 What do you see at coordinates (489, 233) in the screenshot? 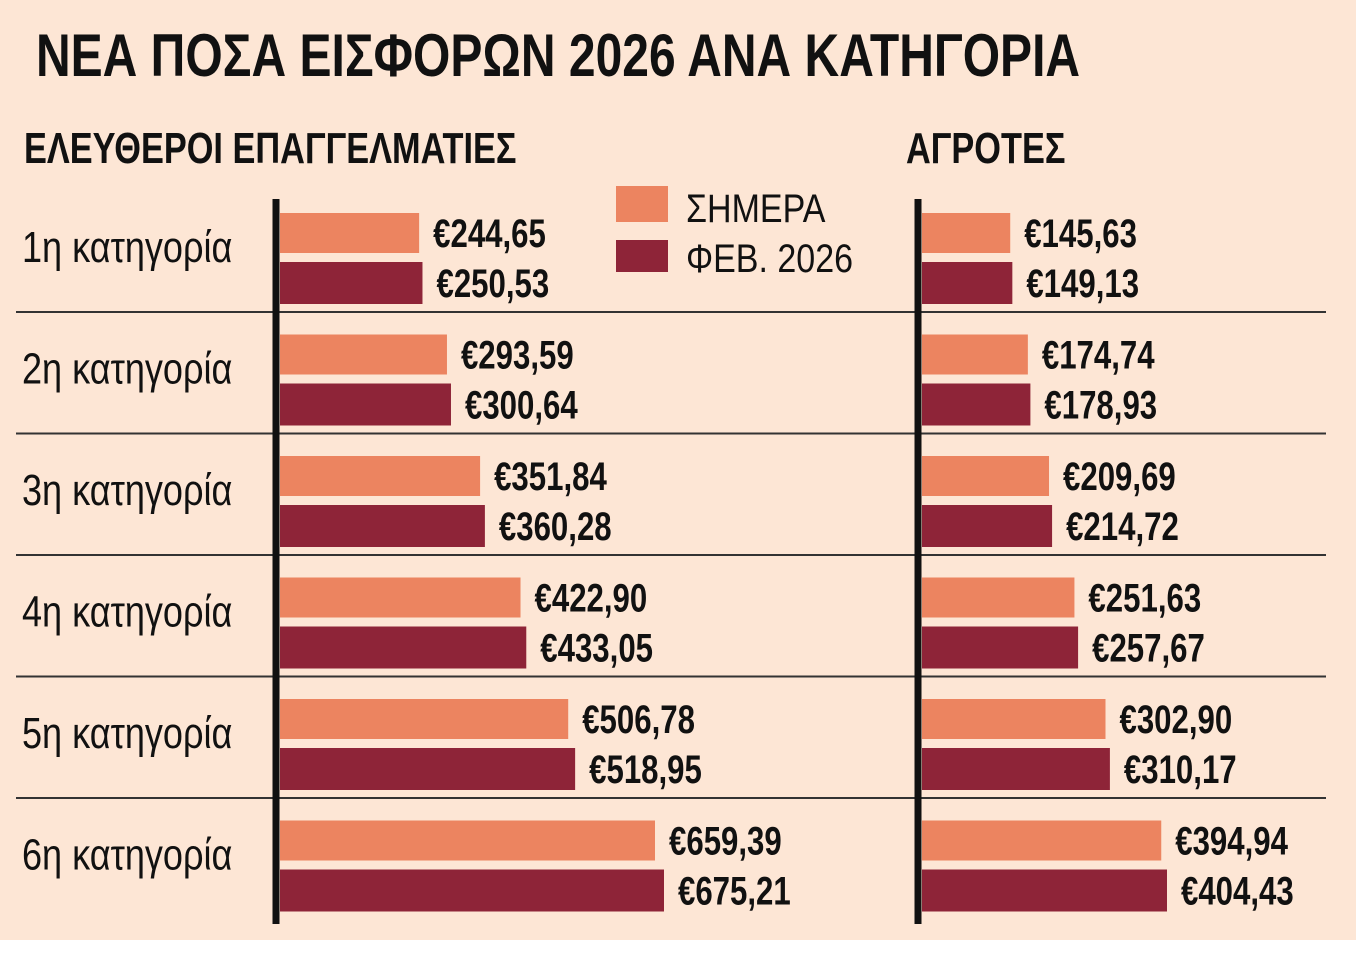
I see `value-label-freelancers: €244,65` at bounding box center [489, 233].